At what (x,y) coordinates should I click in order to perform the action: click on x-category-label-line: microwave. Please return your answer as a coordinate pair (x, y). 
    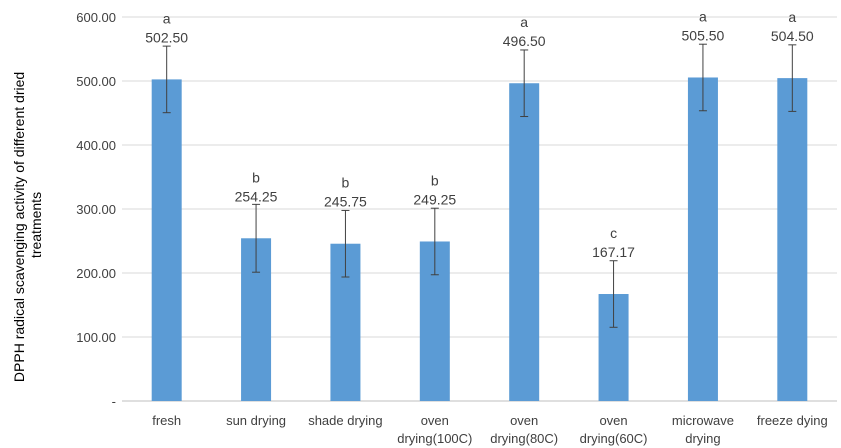
    Looking at the image, I should click on (703, 420).